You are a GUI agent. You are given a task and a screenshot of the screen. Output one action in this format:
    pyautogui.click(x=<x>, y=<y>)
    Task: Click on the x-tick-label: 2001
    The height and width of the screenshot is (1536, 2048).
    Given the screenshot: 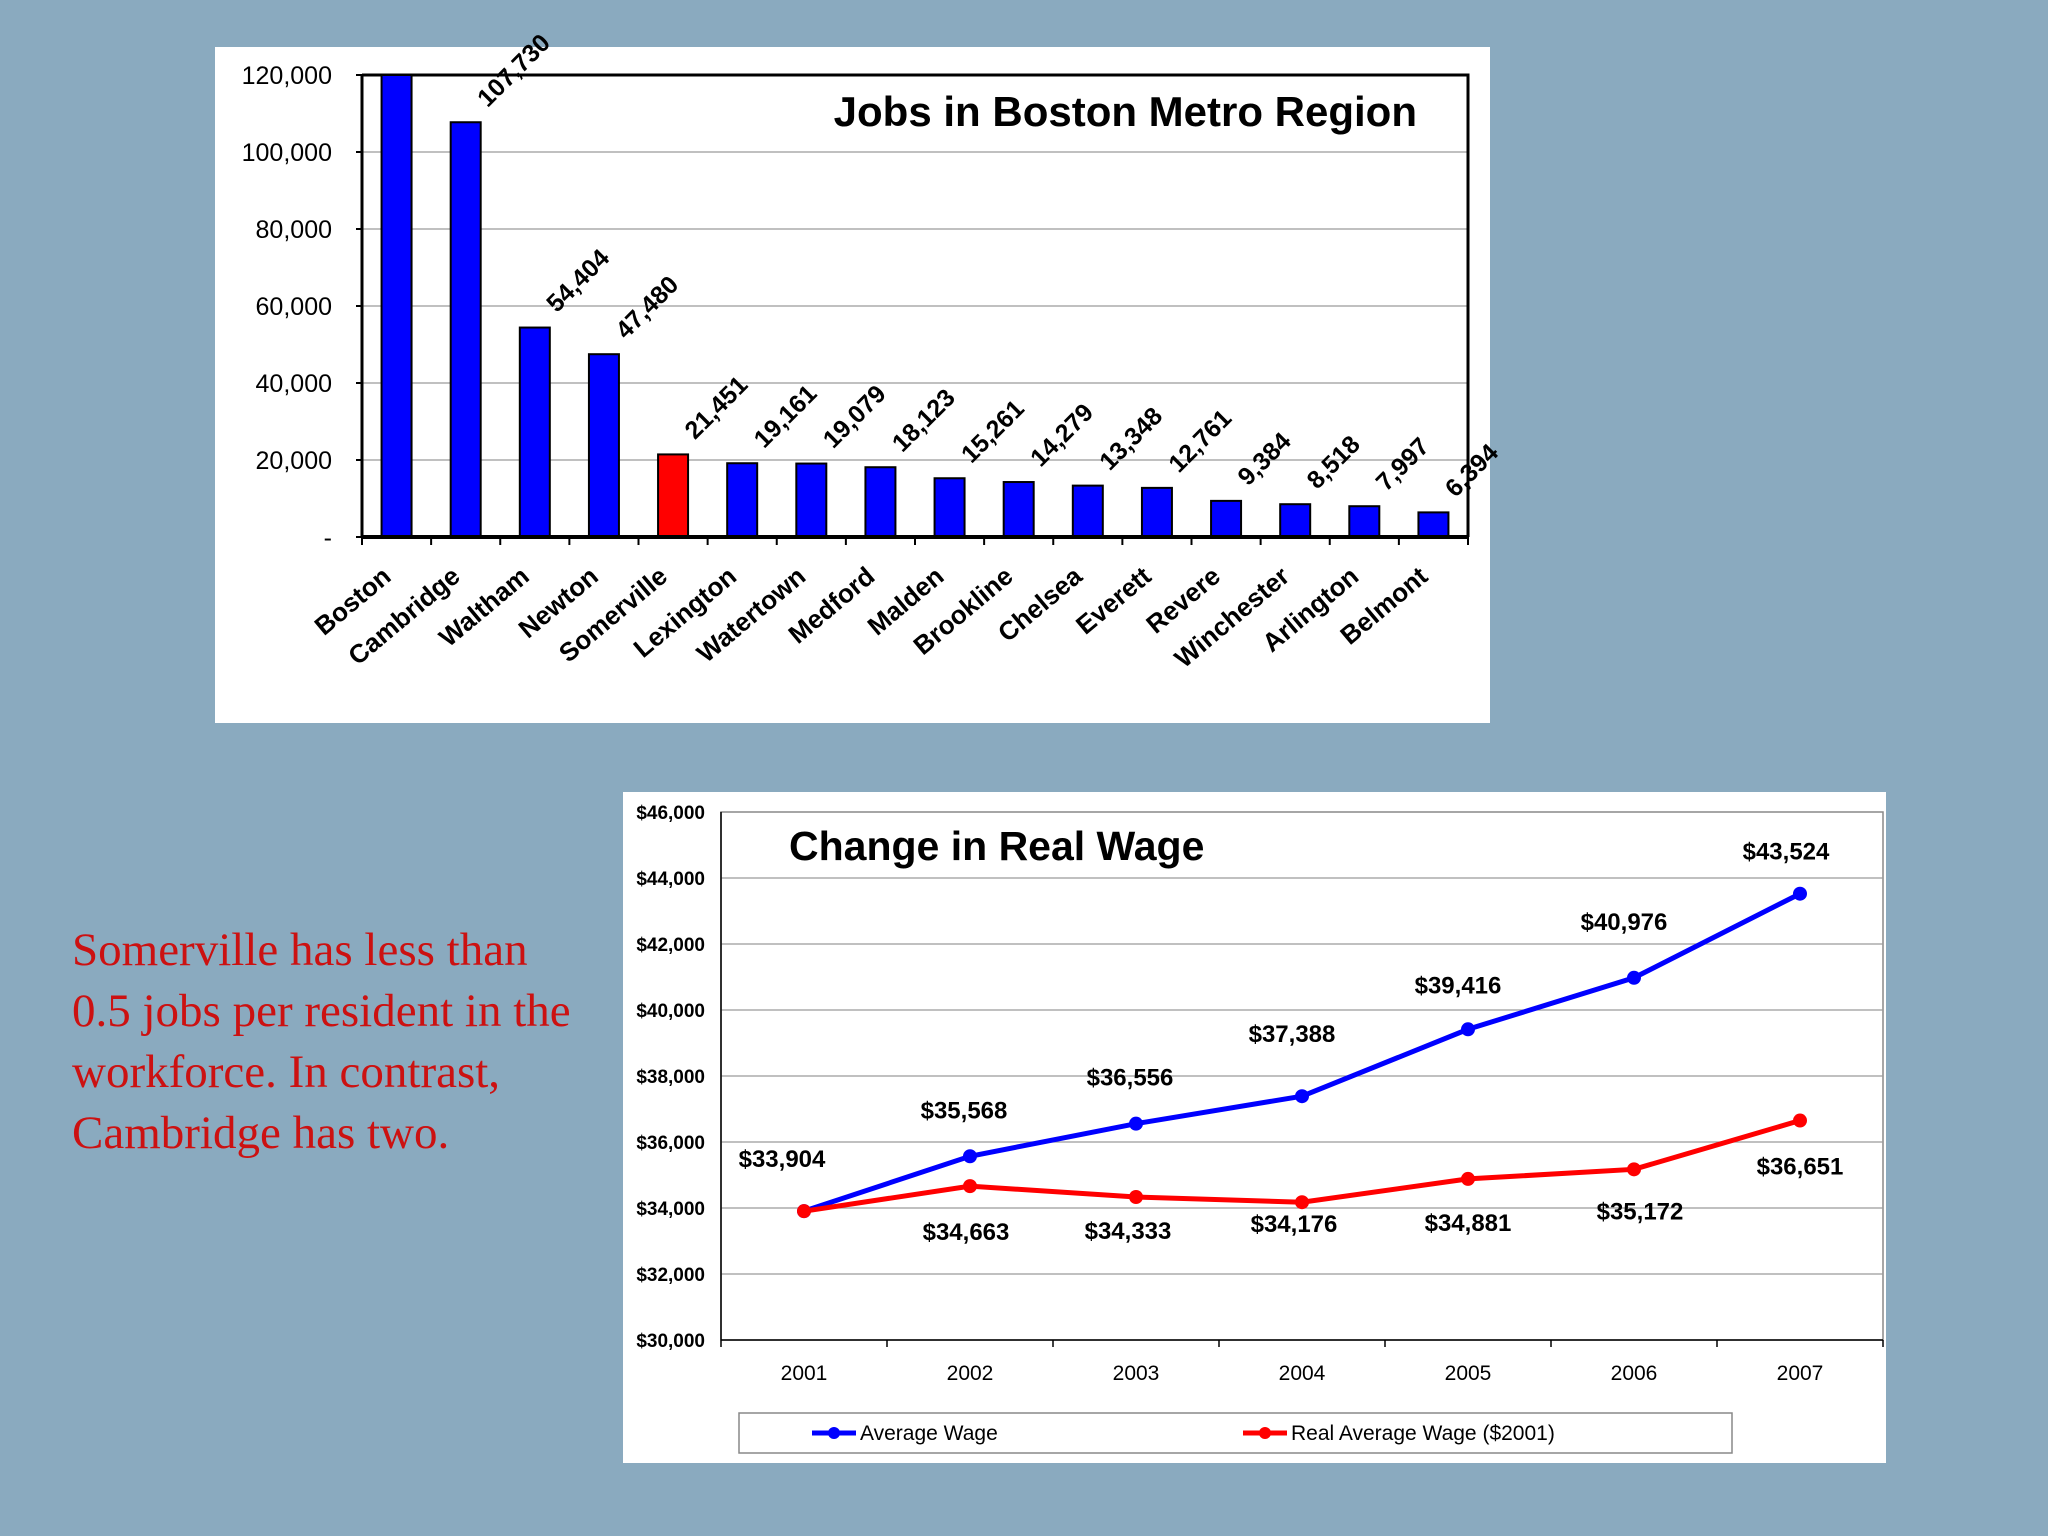 What is the action you would take?
    pyautogui.click(x=804, y=1373)
    